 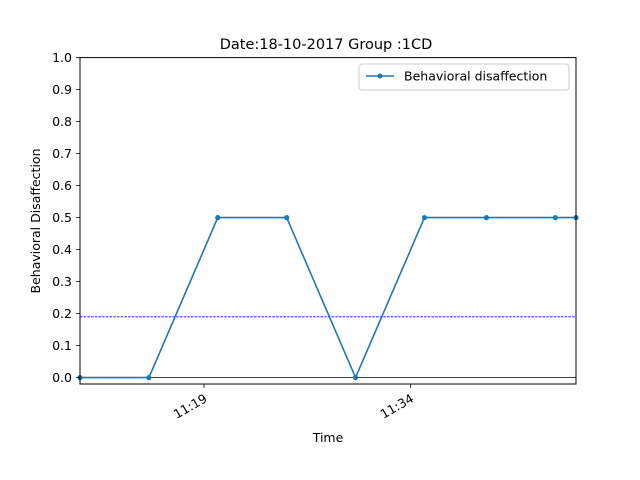 What do you see at coordinates (62, 121) in the screenshot?
I see `y-tick-label: 0.8` at bounding box center [62, 121].